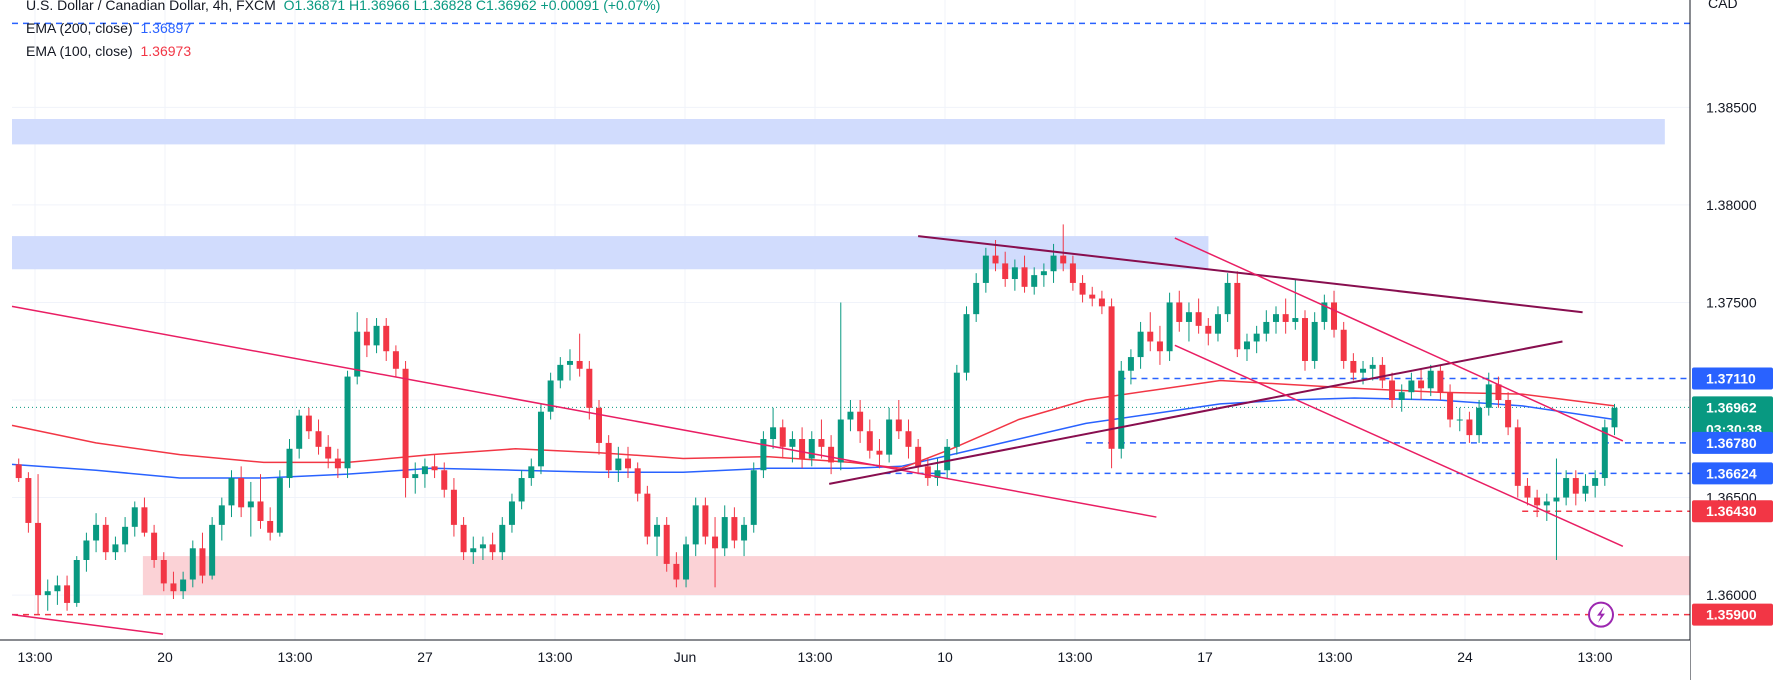  Describe the element at coordinates (165, 657) in the screenshot. I see `x-tick-label: 20` at that location.